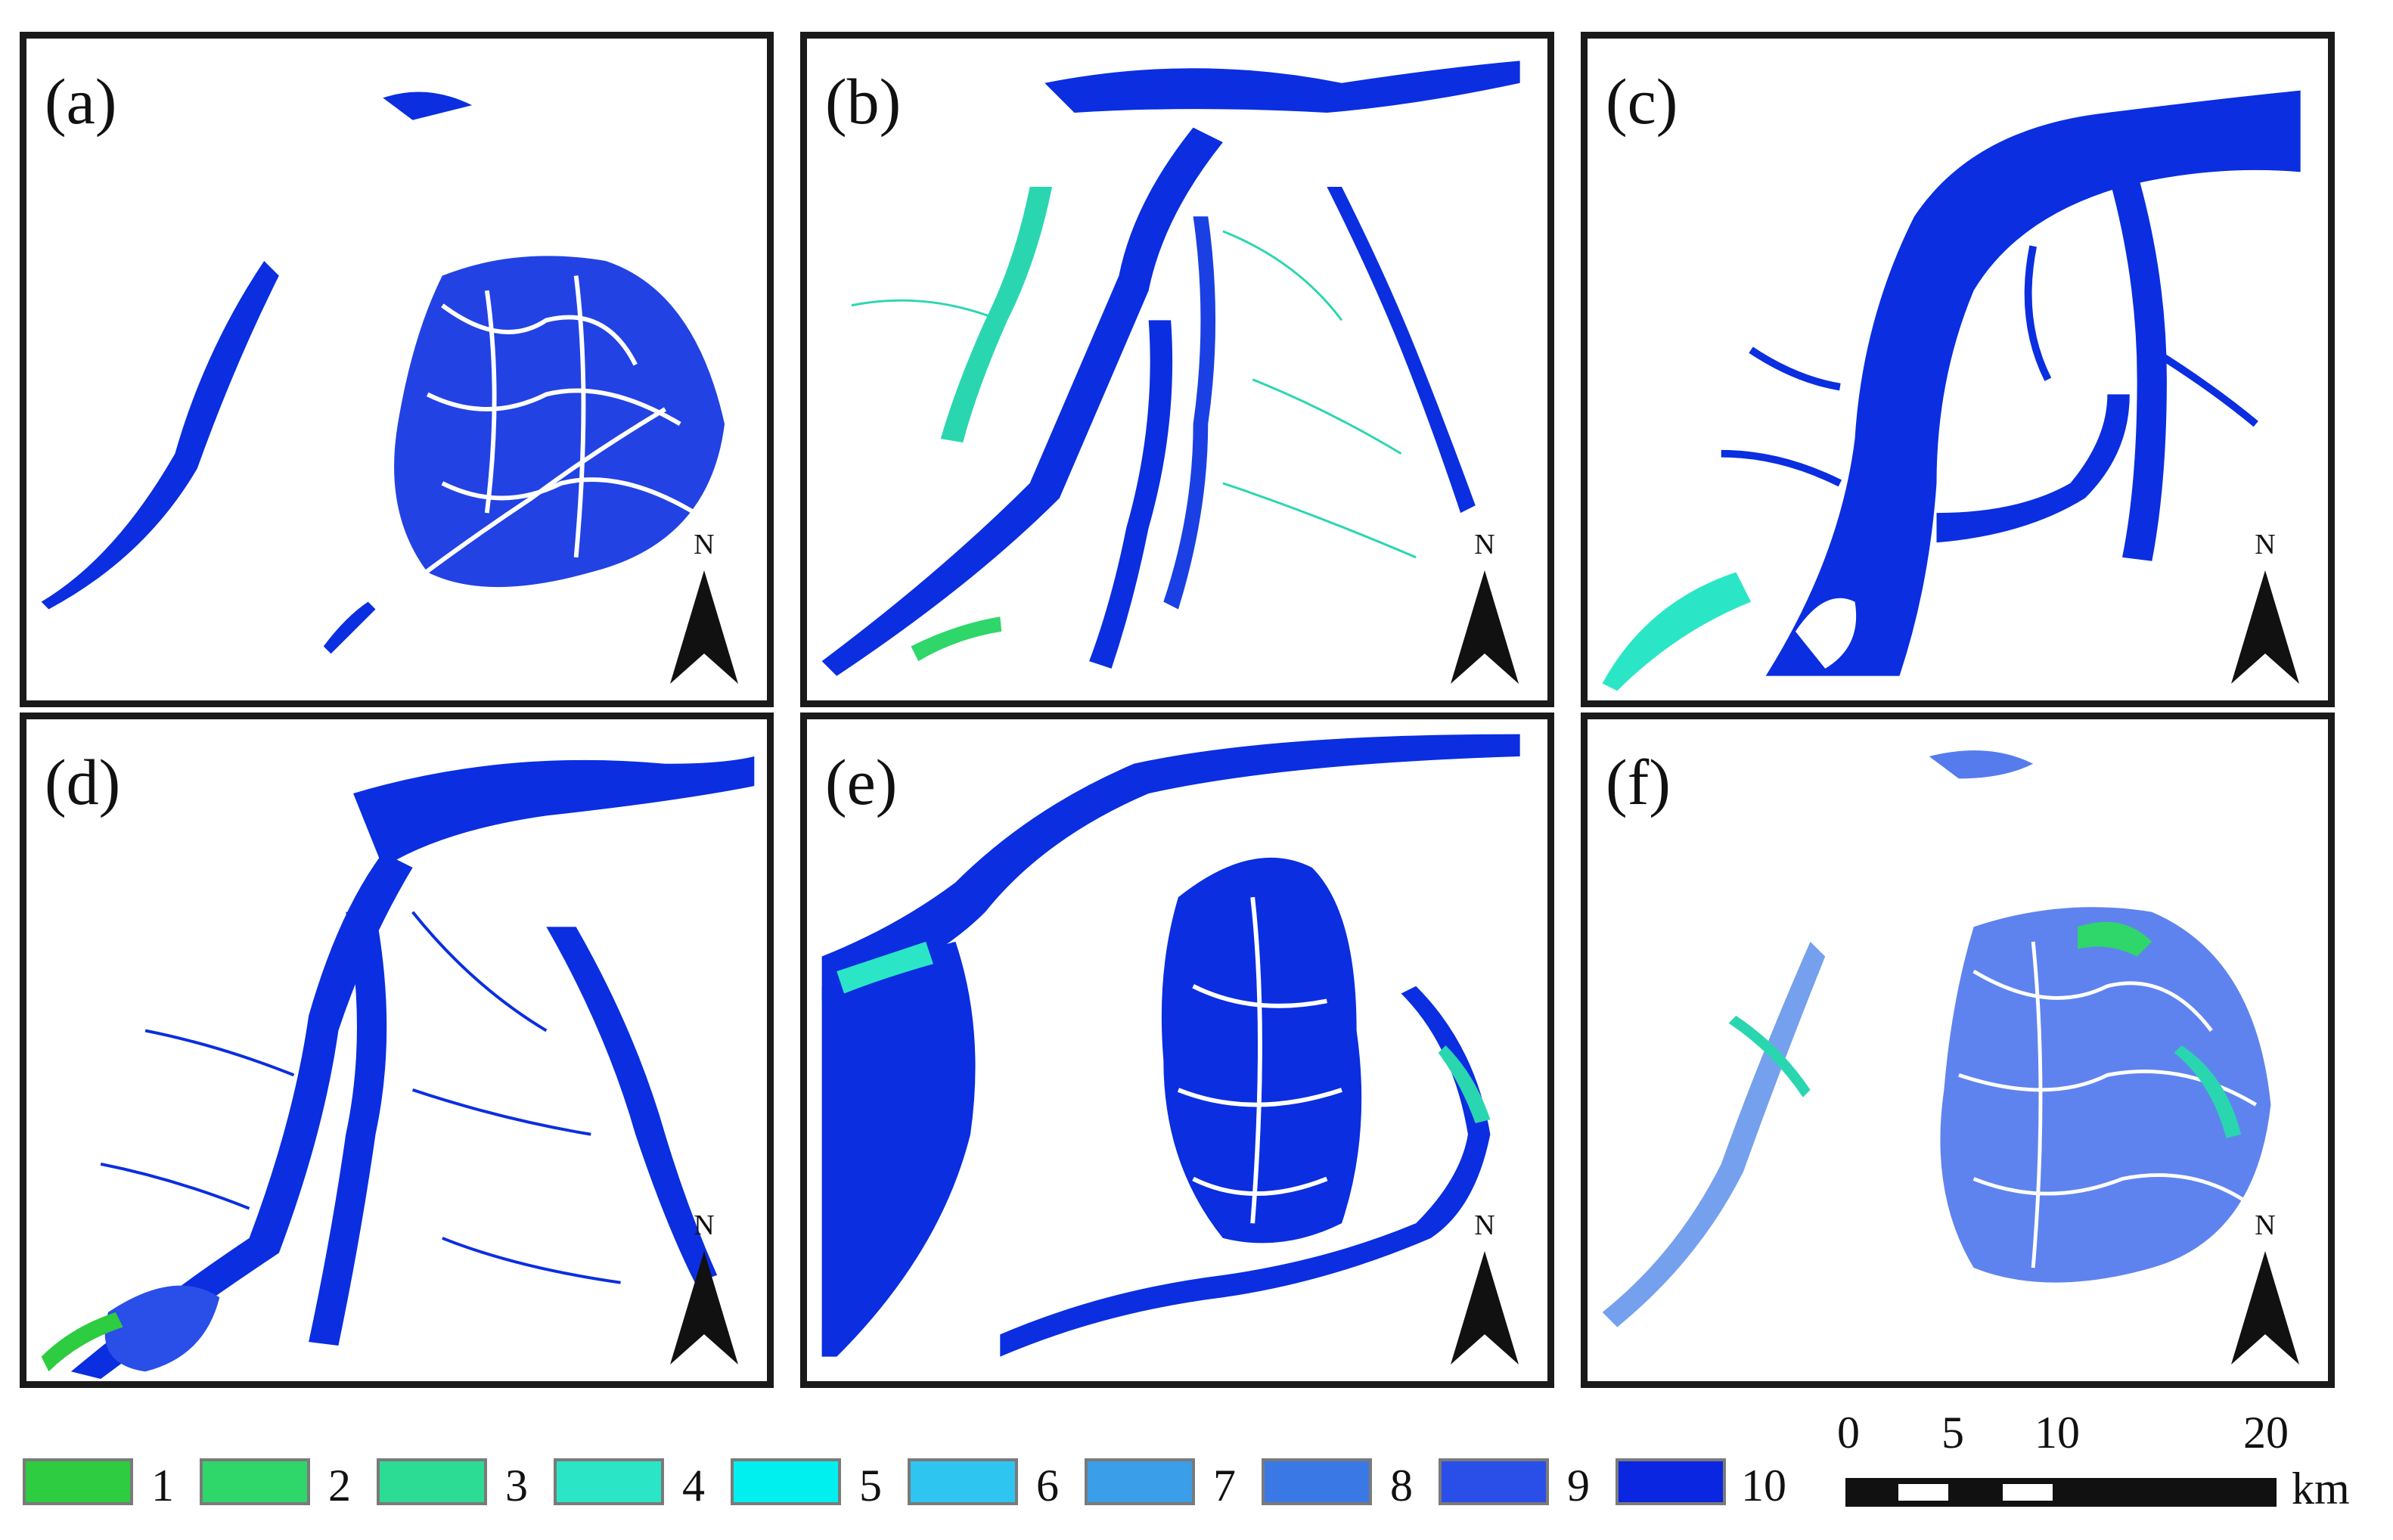  Describe the element at coordinates (83, 782) in the screenshot. I see `panel-label: (d)` at that location.